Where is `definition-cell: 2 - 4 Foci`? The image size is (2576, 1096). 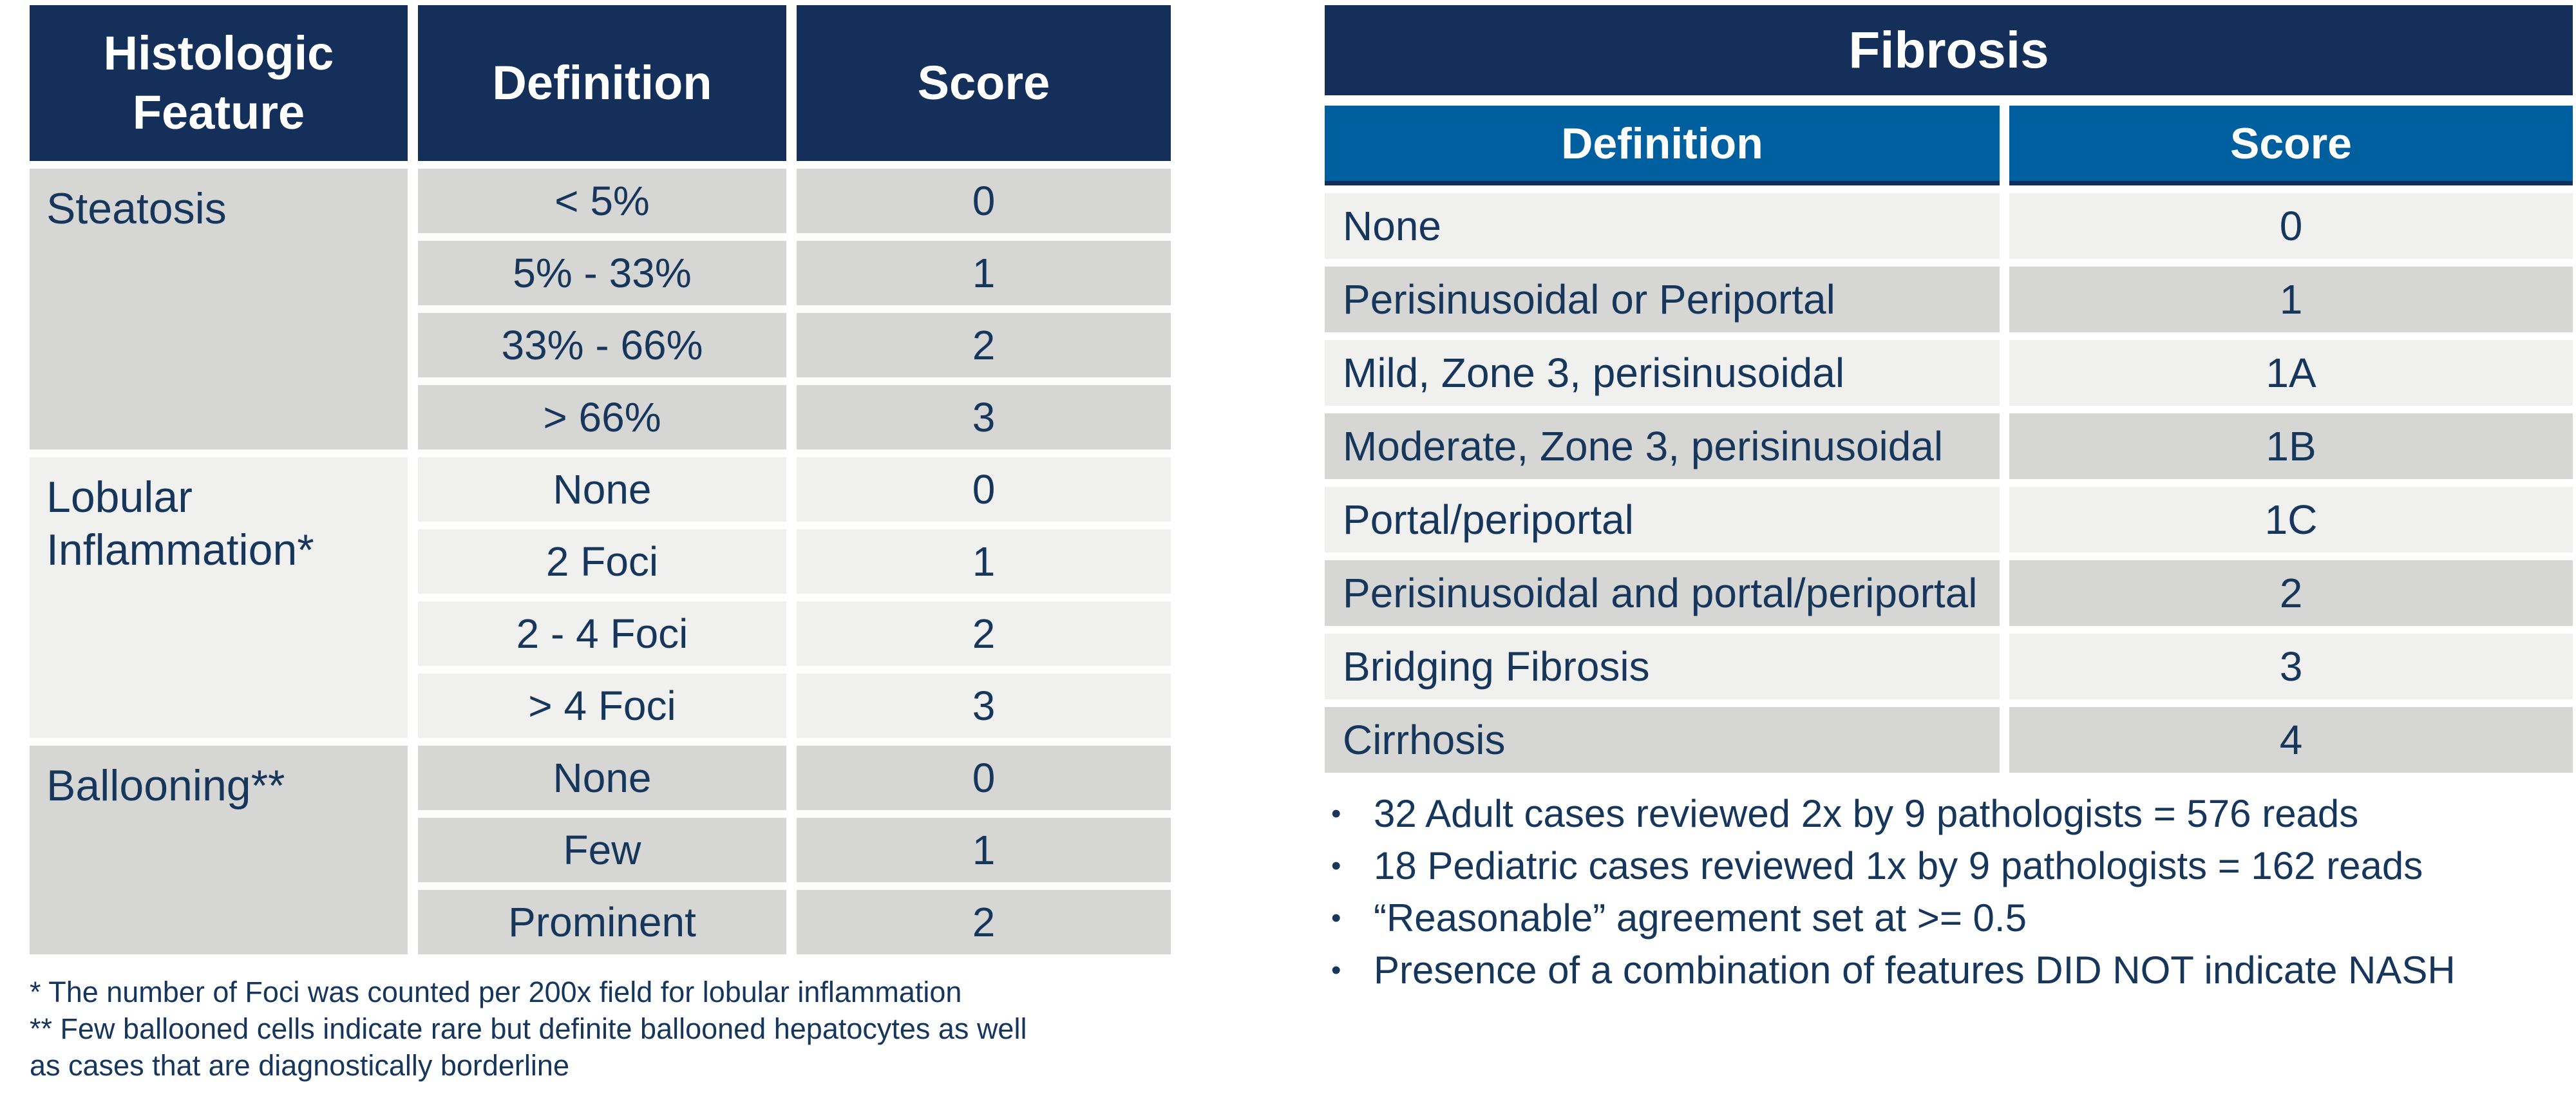 definition-cell: 2 - 4 Foci is located at coordinates (602, 633).